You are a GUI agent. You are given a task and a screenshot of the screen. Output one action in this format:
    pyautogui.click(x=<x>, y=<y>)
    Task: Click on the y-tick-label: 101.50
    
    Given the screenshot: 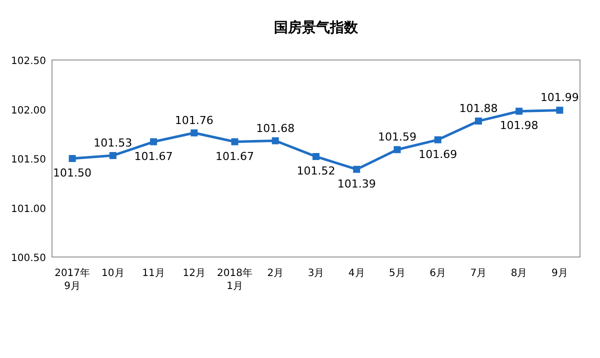 What is the action you would take?
    pyautogui.click(x=28, y=160)
    